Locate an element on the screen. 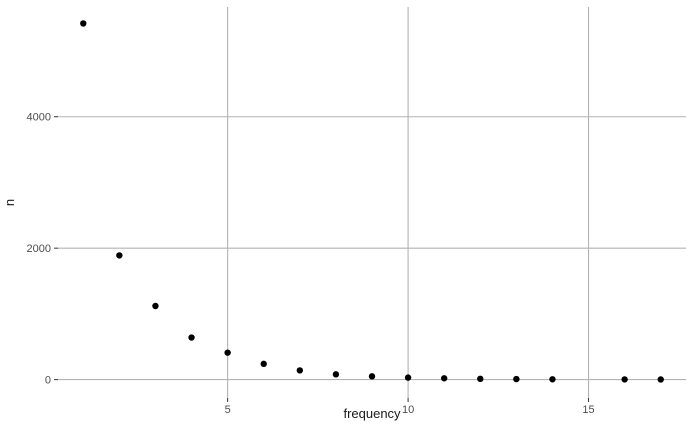  x-tick-label: 15 is located at coordinates (588, 410).